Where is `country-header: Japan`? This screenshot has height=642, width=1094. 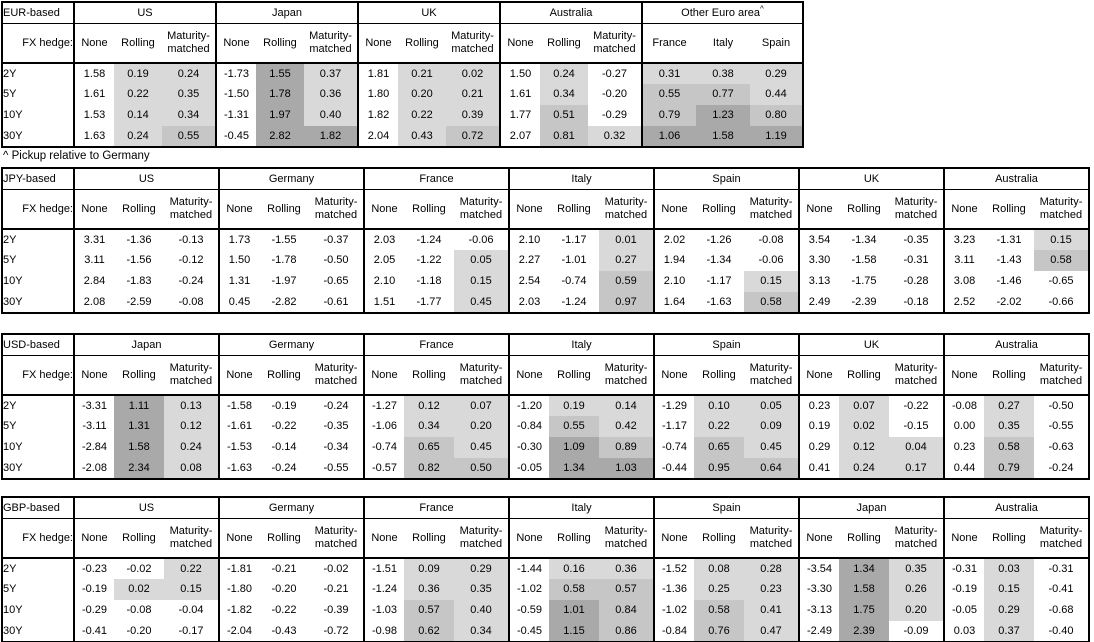
country-header: Japan is located at coordinates (871, 508).